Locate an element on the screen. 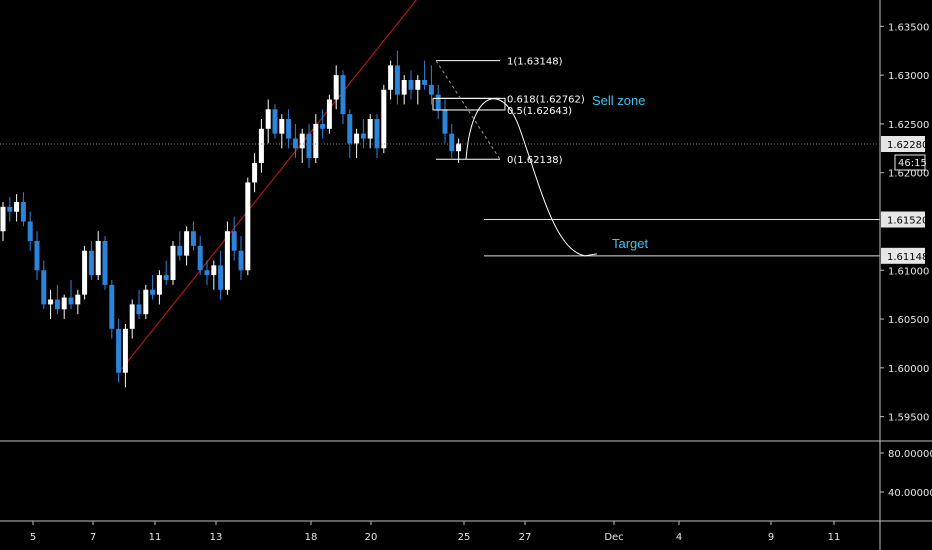 This screenshot has height=550, width=932. price-tick-label: 1.59500 is located at coordinates (908, 418).